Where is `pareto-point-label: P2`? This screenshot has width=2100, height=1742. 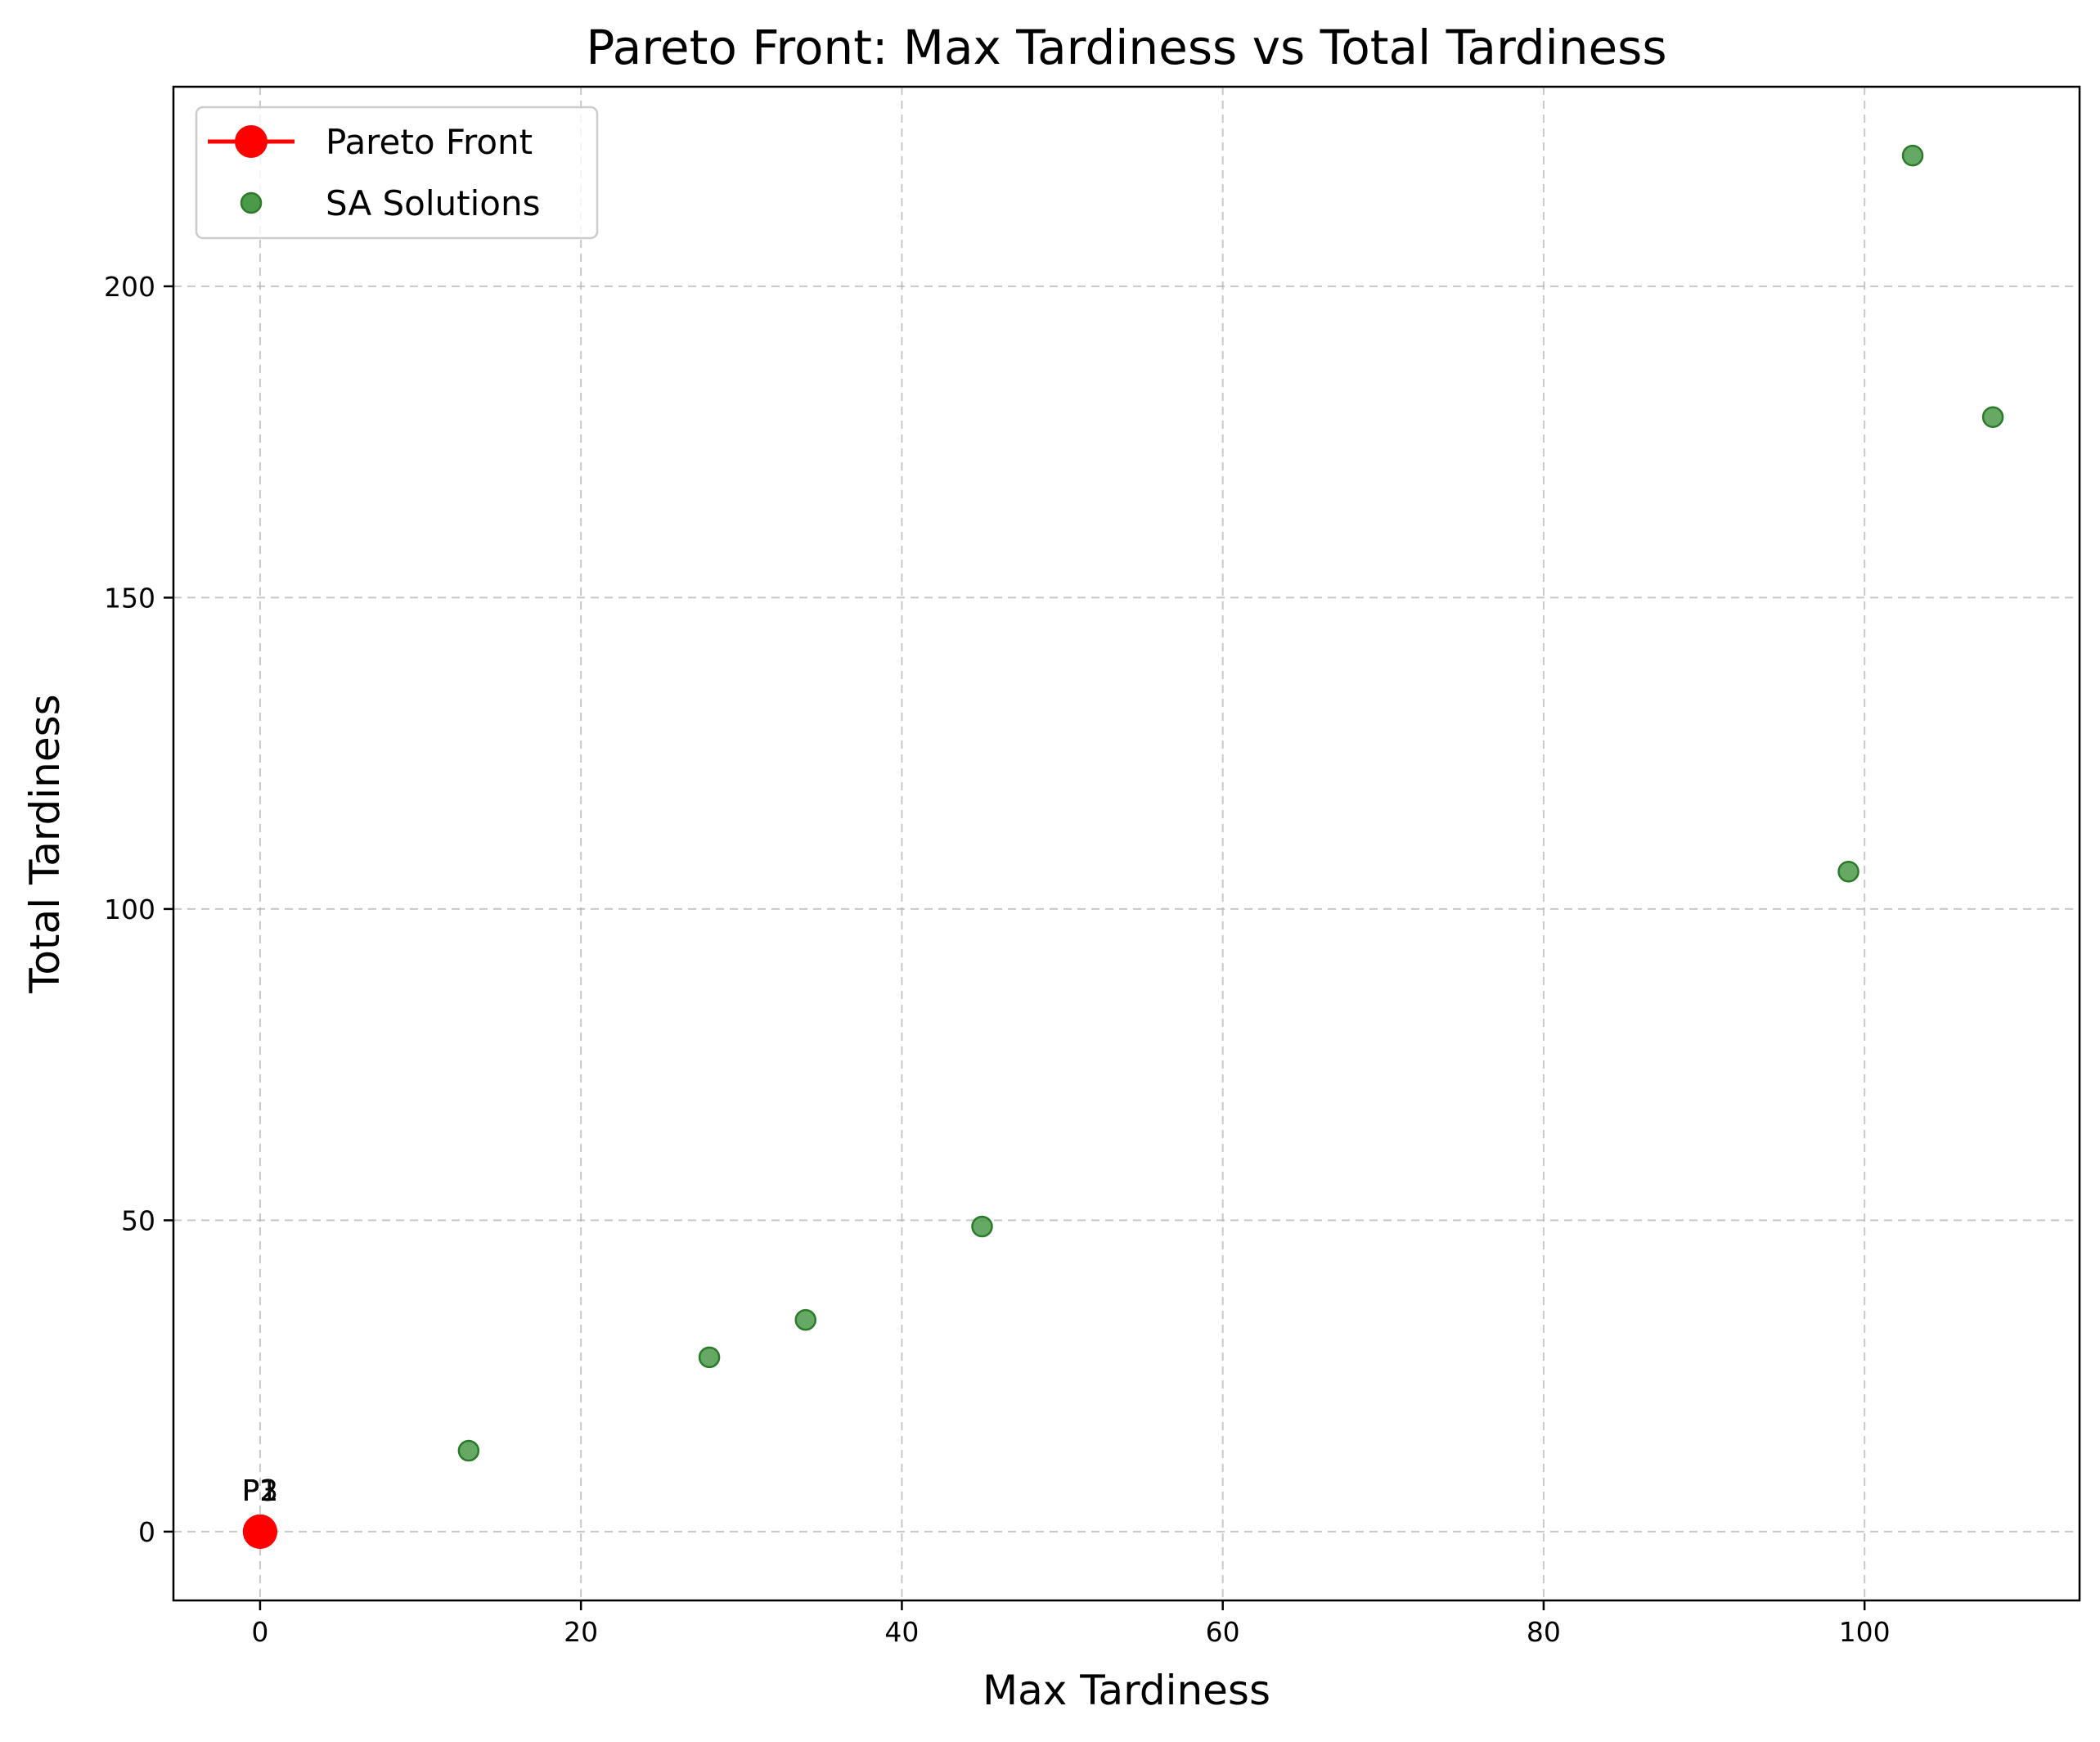
pareto-point-label: P2 is located at coordinates (260, 1491).